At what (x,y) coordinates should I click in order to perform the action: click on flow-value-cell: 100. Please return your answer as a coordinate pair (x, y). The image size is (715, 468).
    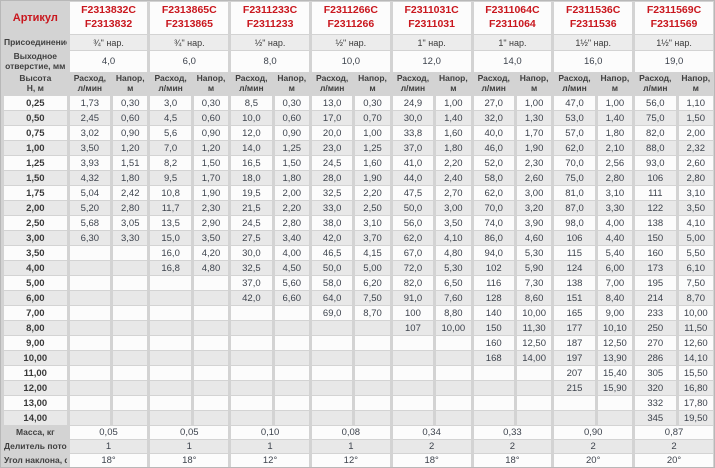
    Looking at the image, I should click on (413, 313).